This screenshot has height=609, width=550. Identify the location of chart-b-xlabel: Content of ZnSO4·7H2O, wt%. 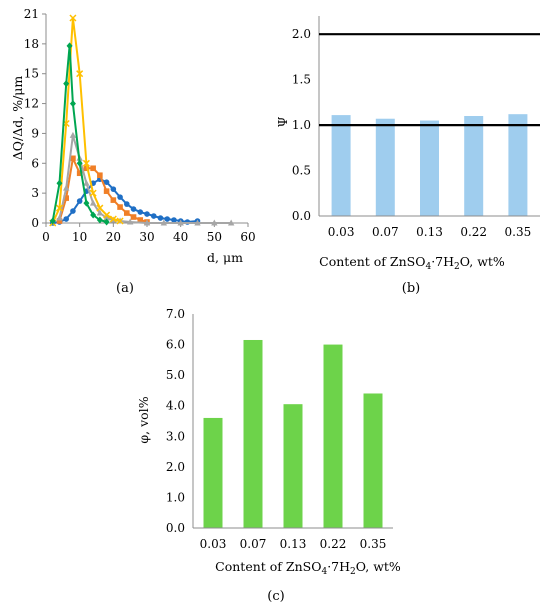
(412, 263).